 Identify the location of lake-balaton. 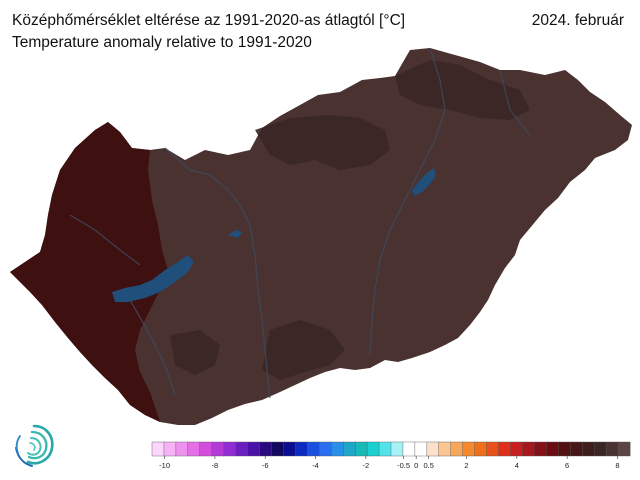
(153, 278).